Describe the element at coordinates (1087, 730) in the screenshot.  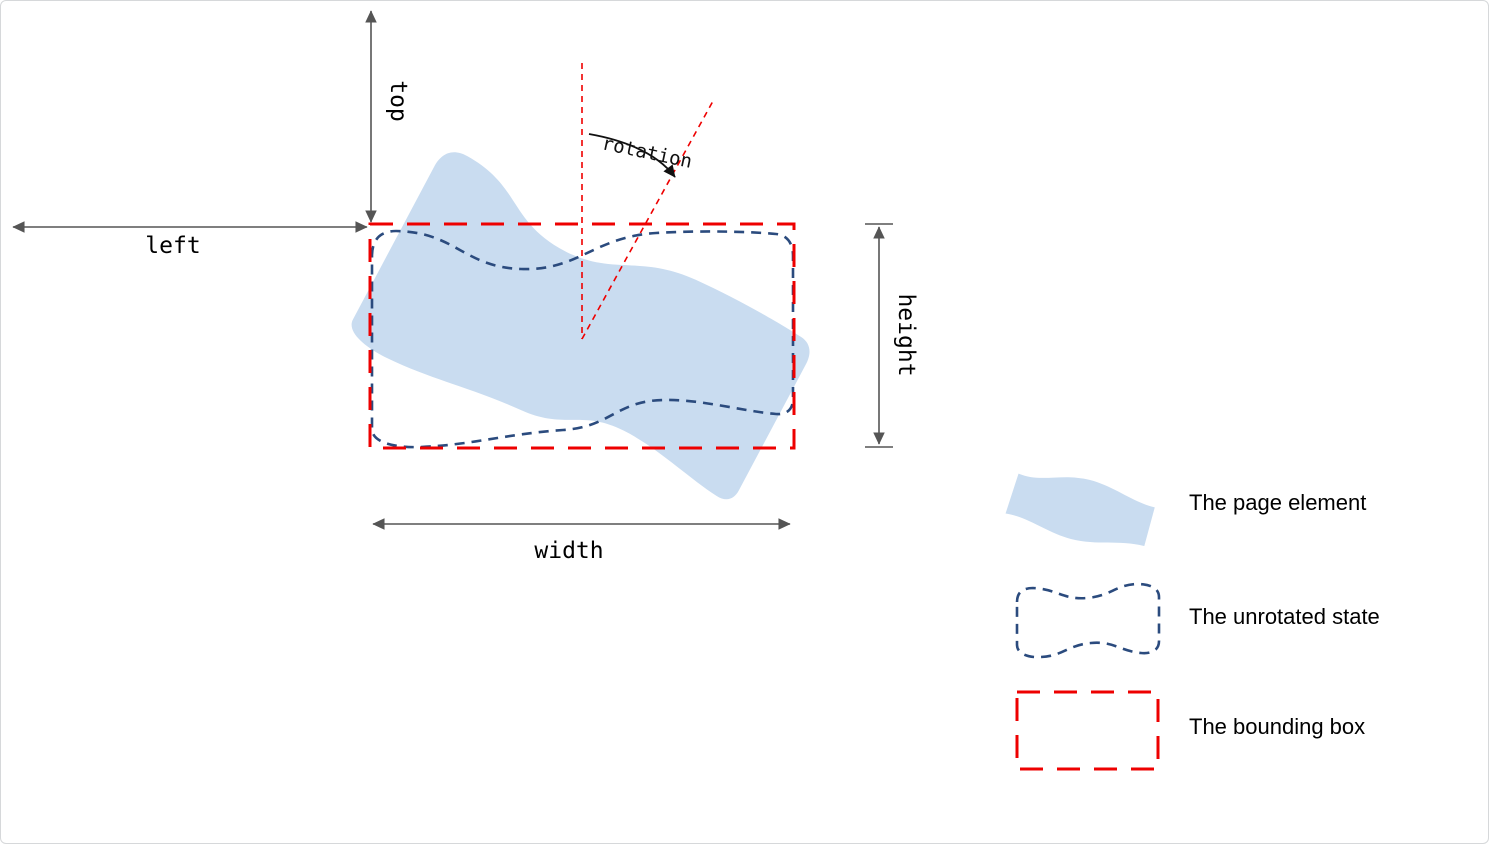
I see `legend-swatch-bounding-box` at that location.